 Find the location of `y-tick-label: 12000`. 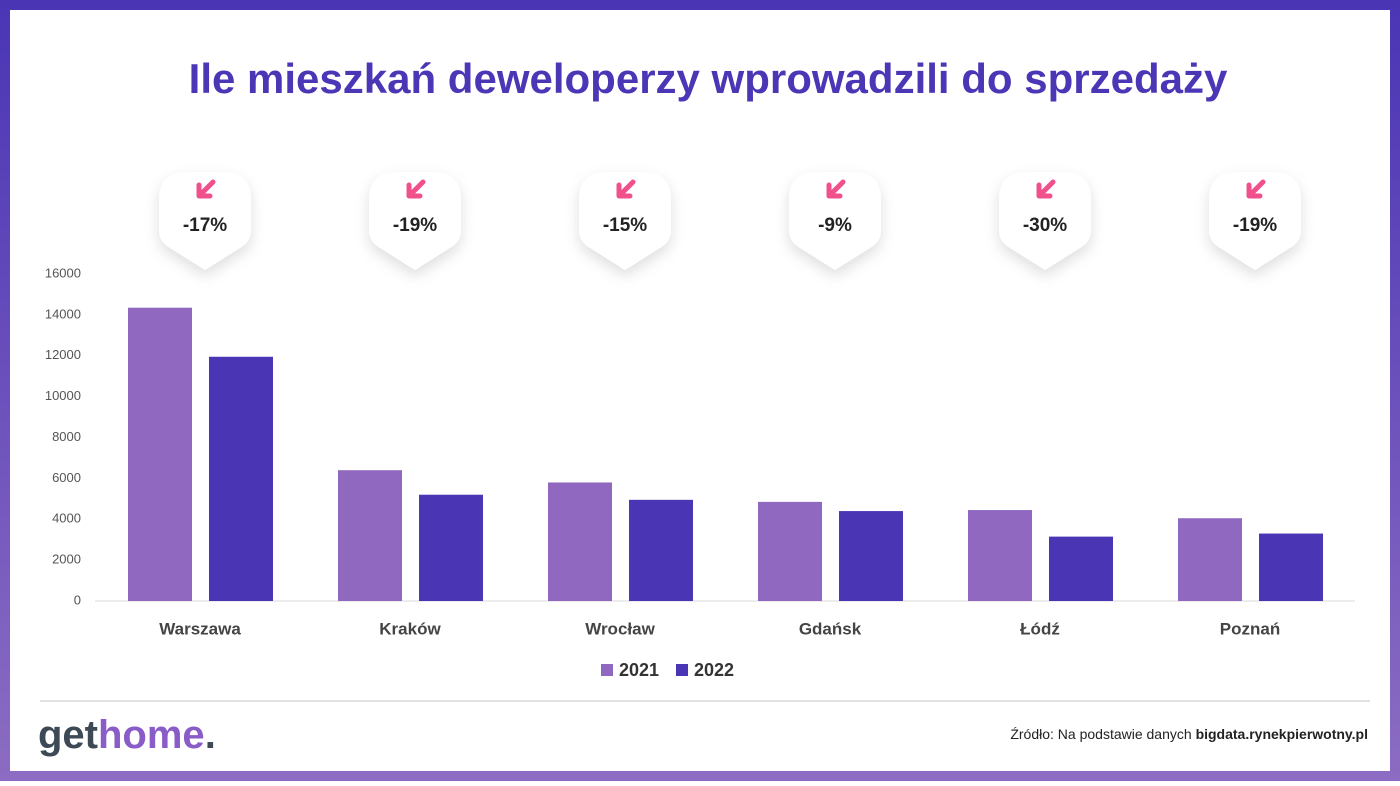

y-tick-label: 12000 is located at coordinates (63, 354).